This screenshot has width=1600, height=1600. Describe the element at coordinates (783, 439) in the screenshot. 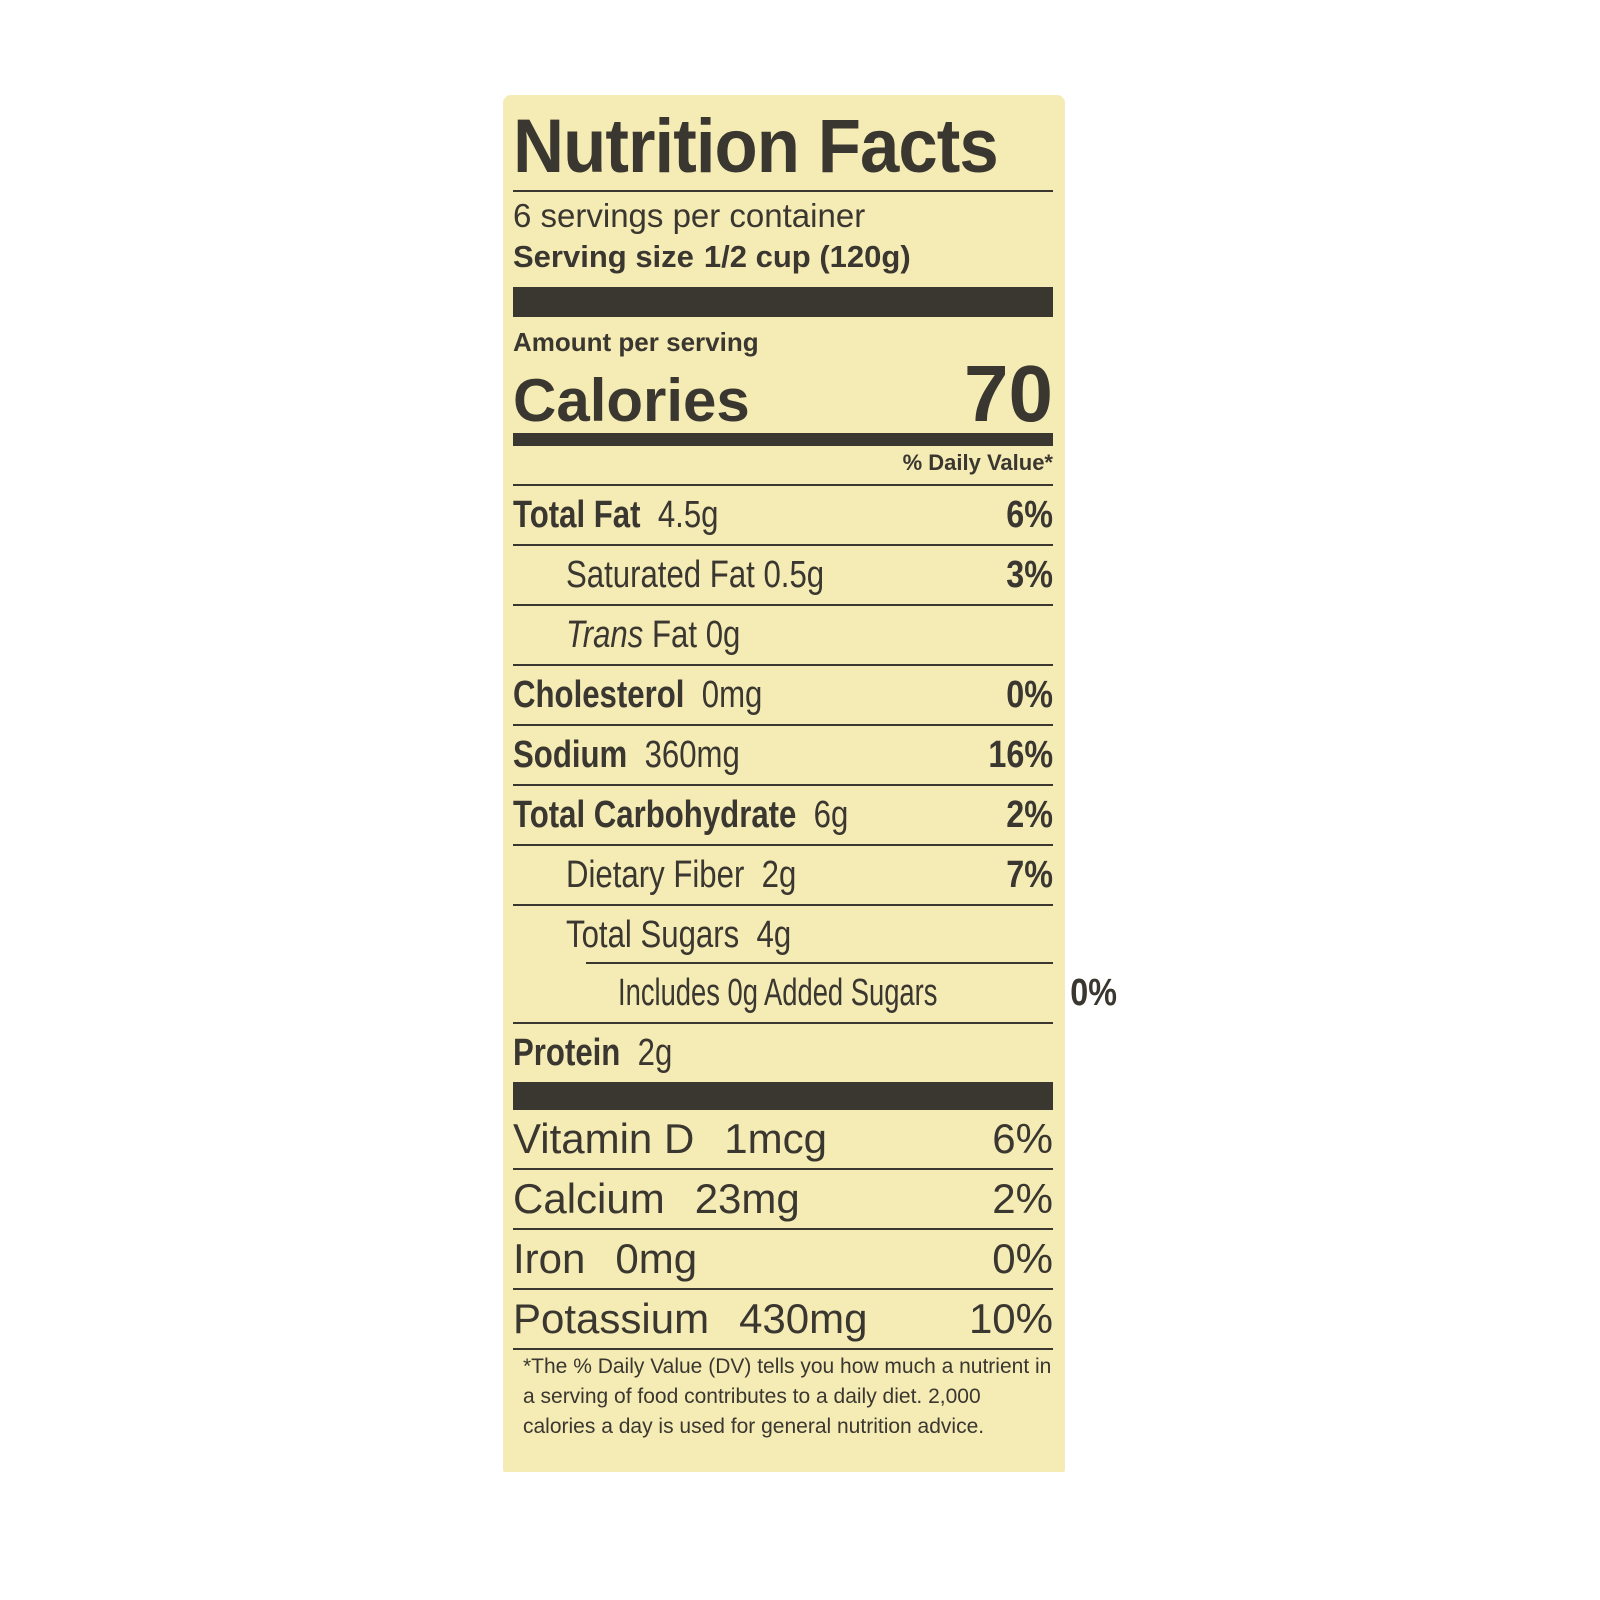

I see `medium-divider` at that location.